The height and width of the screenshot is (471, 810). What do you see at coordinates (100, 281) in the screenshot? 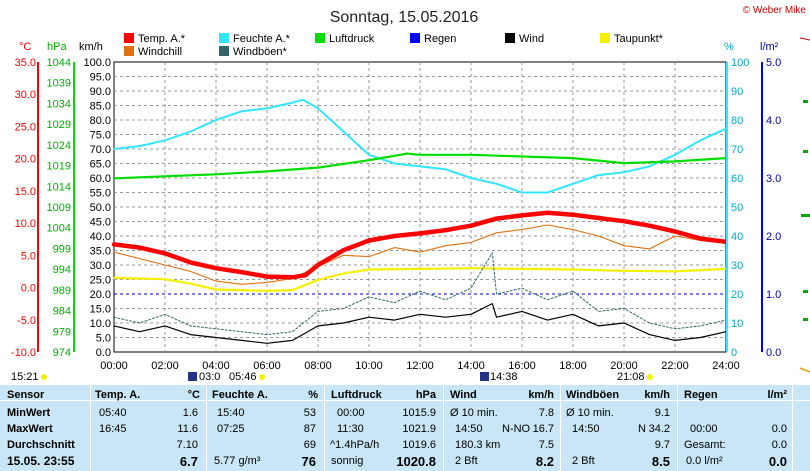
I see `wind-tick-label: 25.0` at bounding box center [100, 281].